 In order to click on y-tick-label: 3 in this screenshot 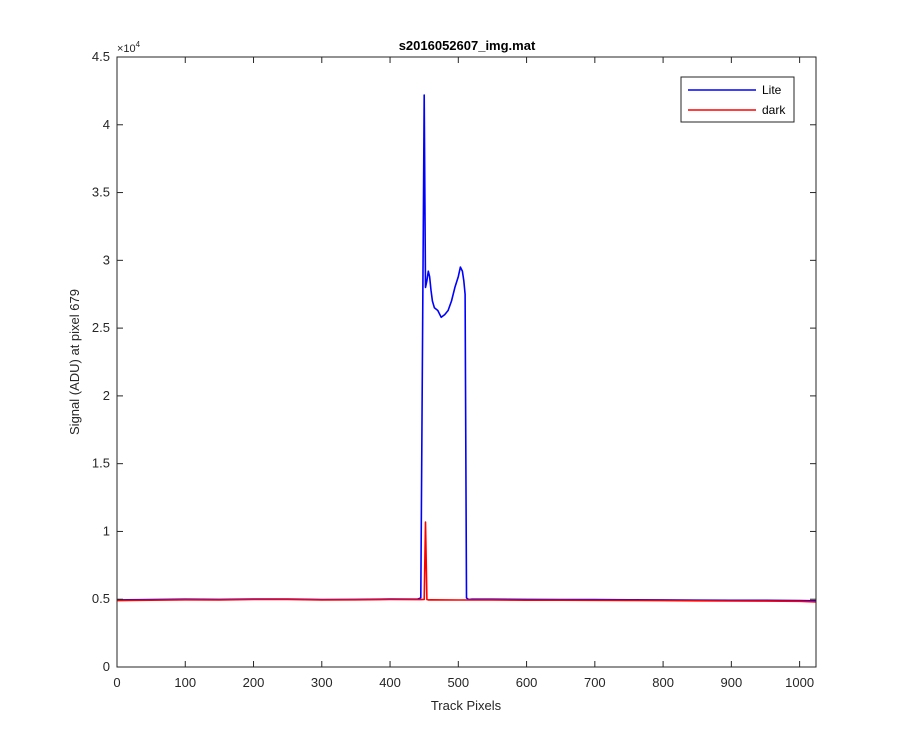, I will do `click(106, 259)`.